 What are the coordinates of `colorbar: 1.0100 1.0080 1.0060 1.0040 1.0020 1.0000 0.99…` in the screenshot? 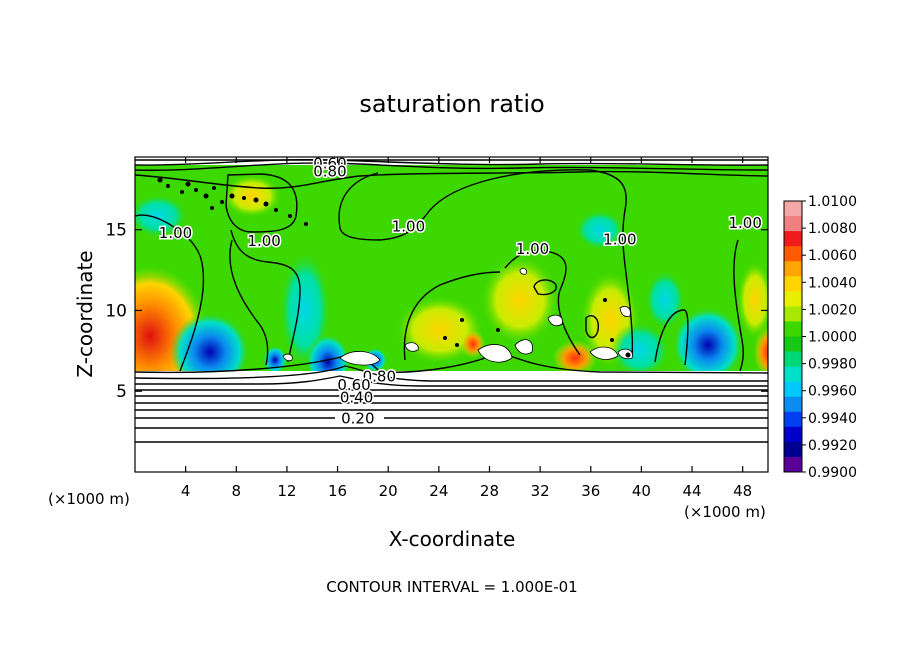 It's located at (820, 337).